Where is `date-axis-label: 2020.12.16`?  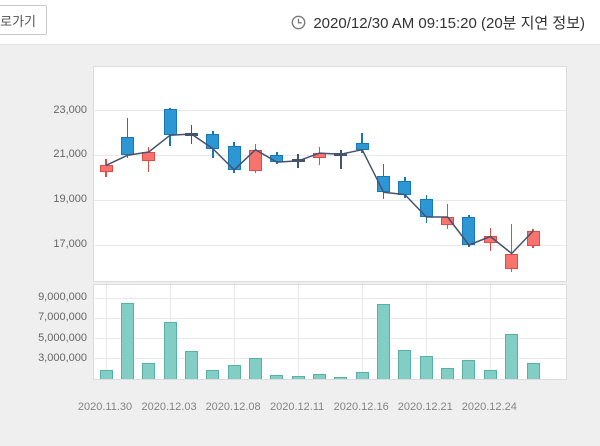
date-axis-label: 2020.12.16 is located at coordinates (361, 407).